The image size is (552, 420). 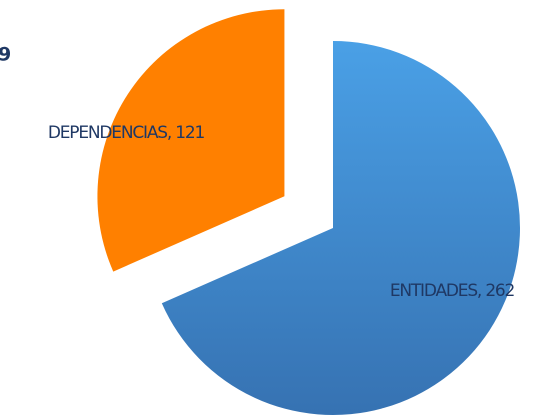 What do you see at coordinates (452, 291) in the screenshot?
I see `data-label: ENTIDADES, 262` at bounding box center [452, 291].